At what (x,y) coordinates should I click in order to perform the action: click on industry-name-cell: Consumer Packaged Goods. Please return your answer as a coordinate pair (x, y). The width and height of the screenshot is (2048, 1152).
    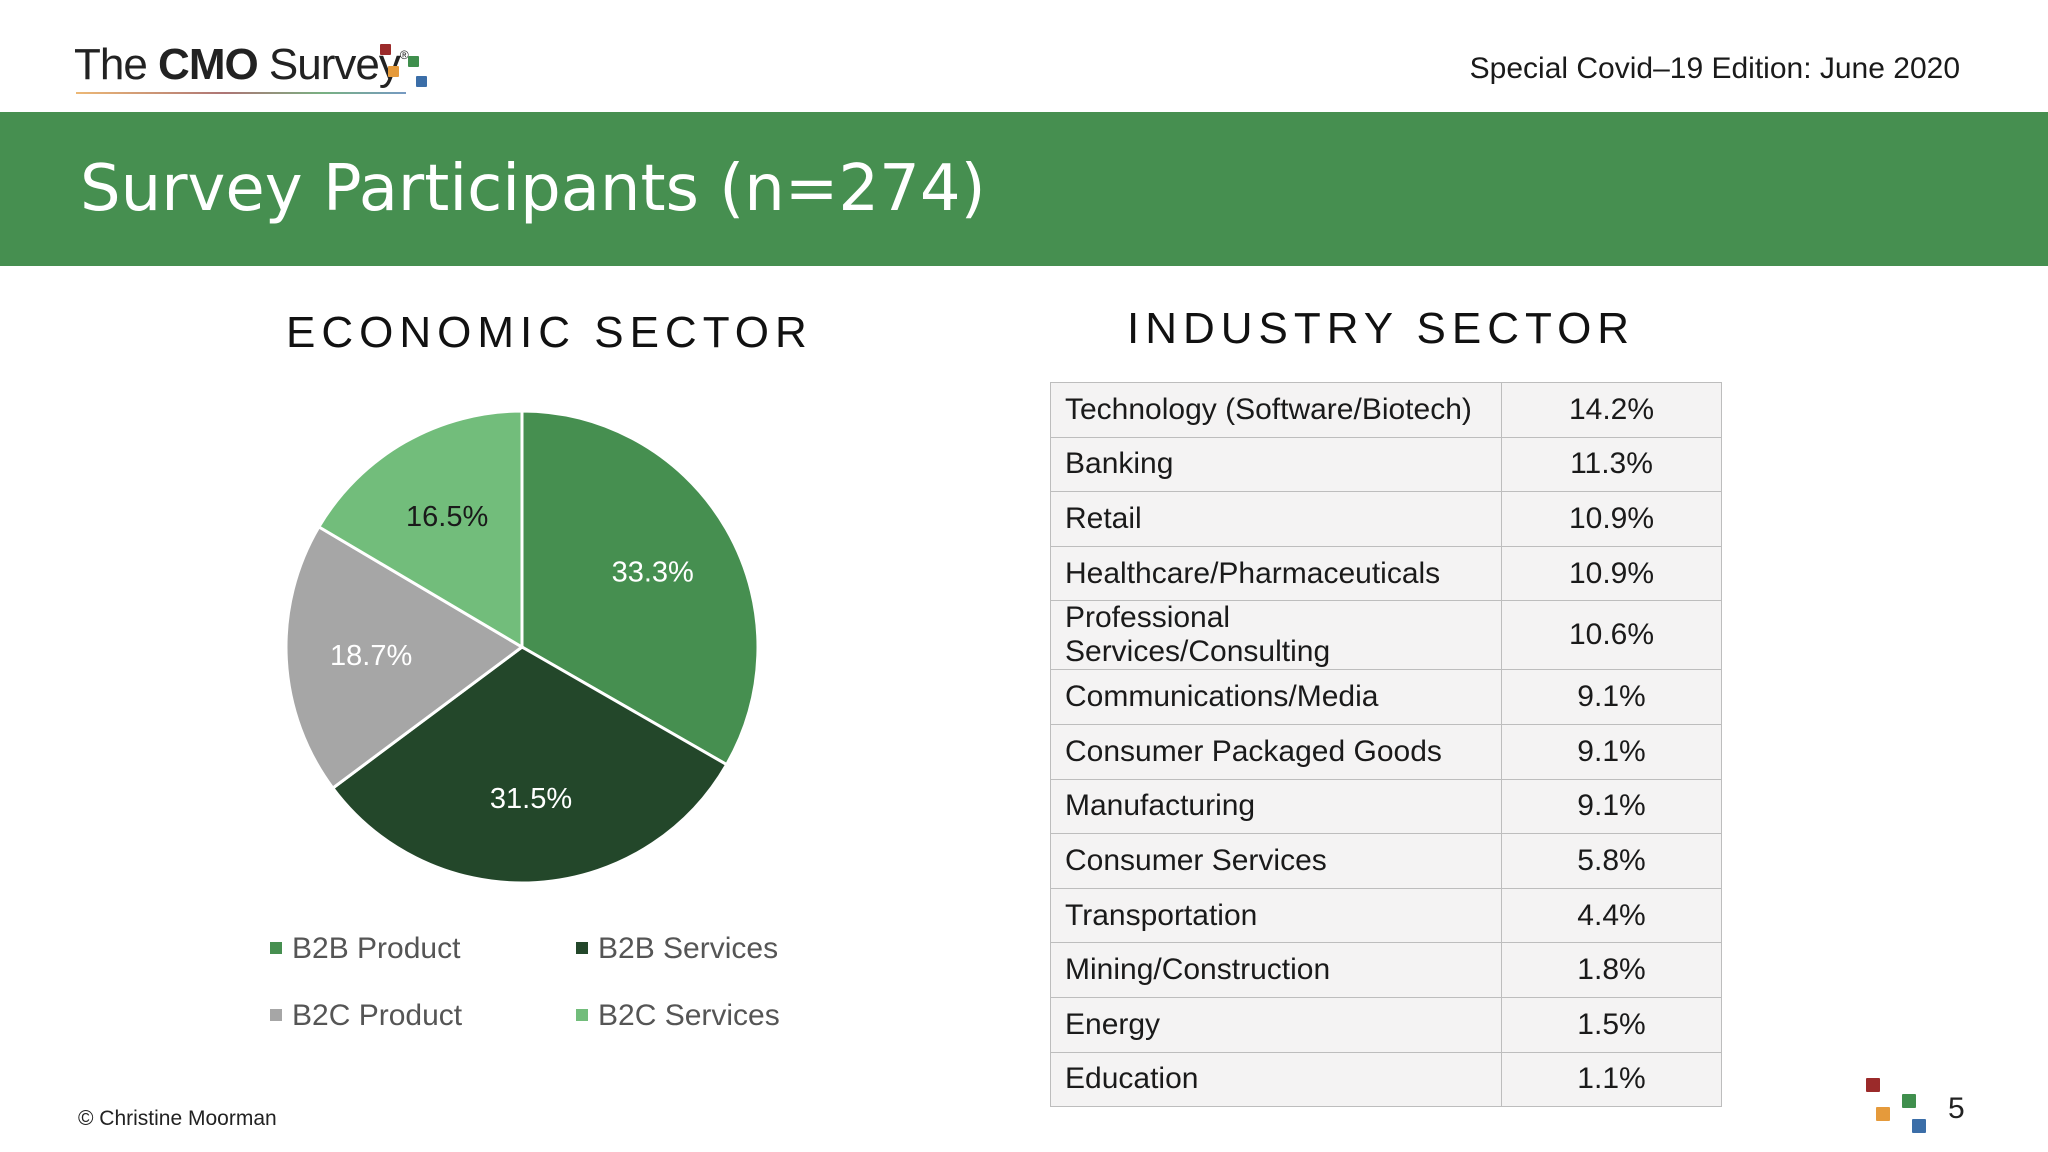
    Looking at the image, I should click on (1276, 751).